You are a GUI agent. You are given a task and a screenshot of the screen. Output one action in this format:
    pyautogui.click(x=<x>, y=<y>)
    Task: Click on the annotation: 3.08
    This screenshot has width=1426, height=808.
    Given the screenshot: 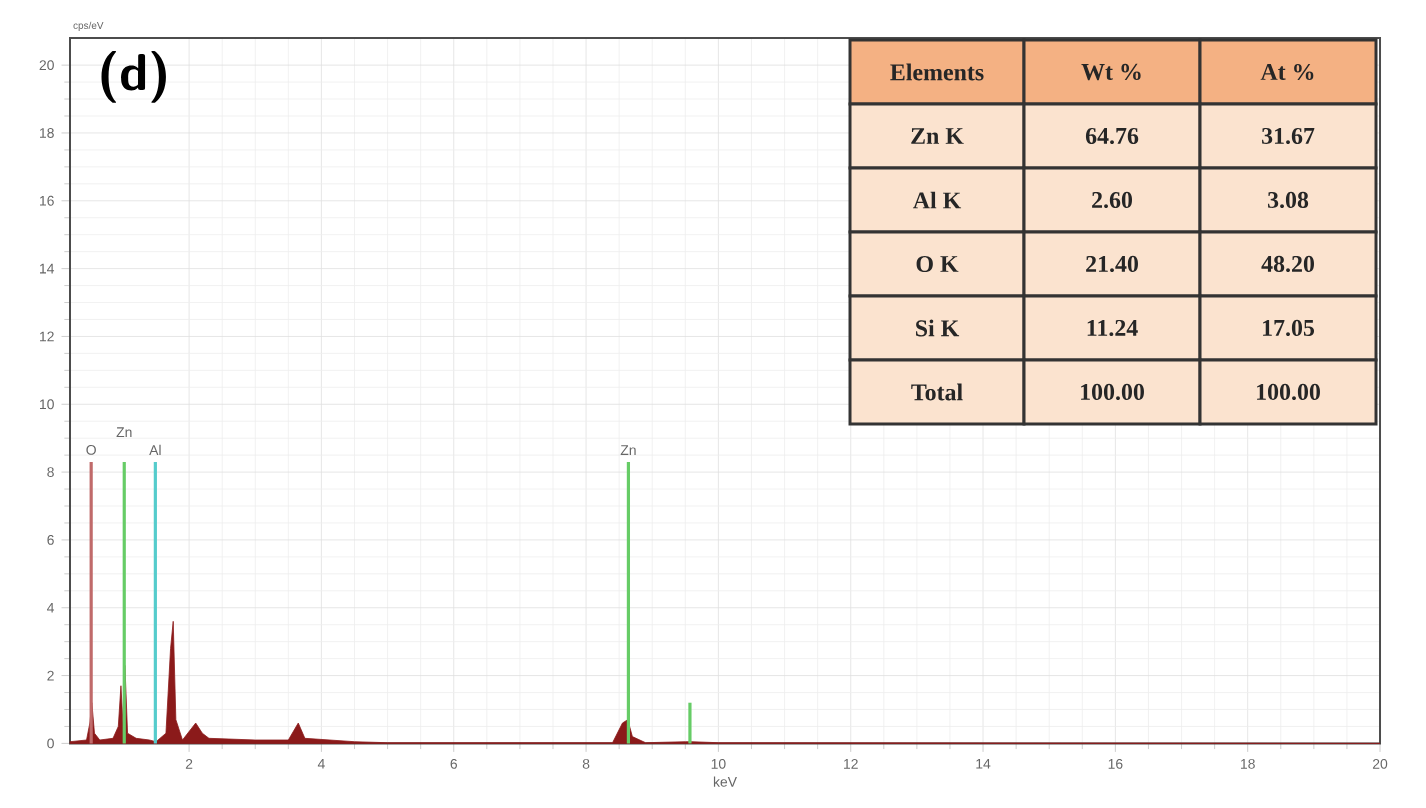 What is the action you would take?
    pyautogui.click(x=1288, y=200)
    